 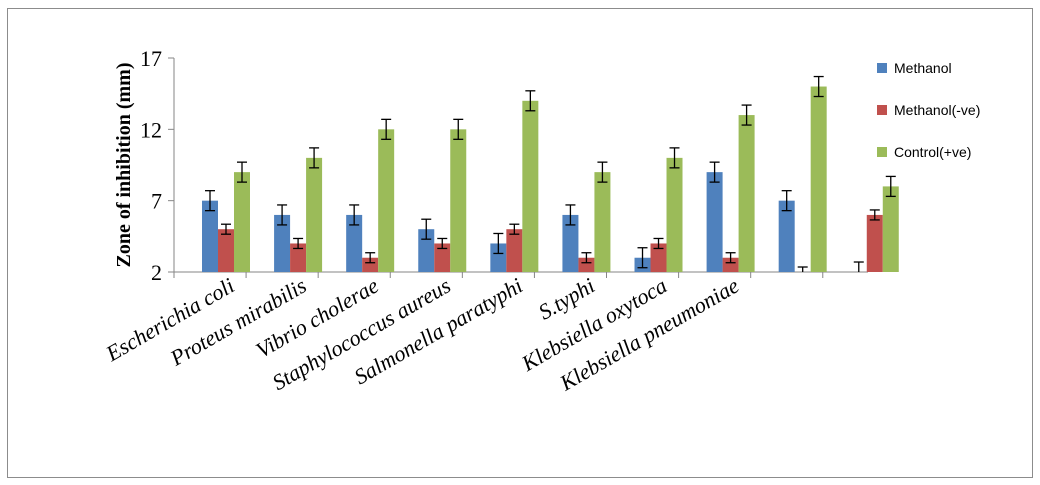 I want to click on y-tick-label: 12, so click(x=151, y=129).